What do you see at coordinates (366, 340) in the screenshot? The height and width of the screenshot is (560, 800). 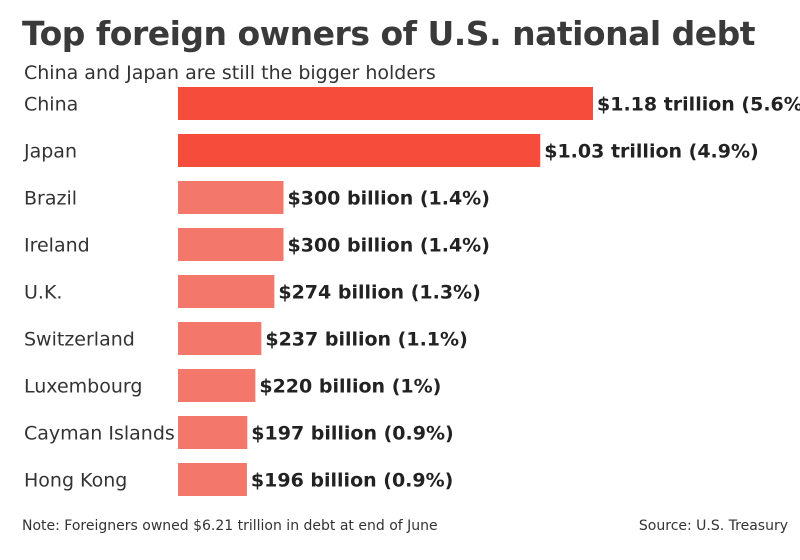 I see `value-label: $237 billion (1.1%)` at bounding box center [366, 340].